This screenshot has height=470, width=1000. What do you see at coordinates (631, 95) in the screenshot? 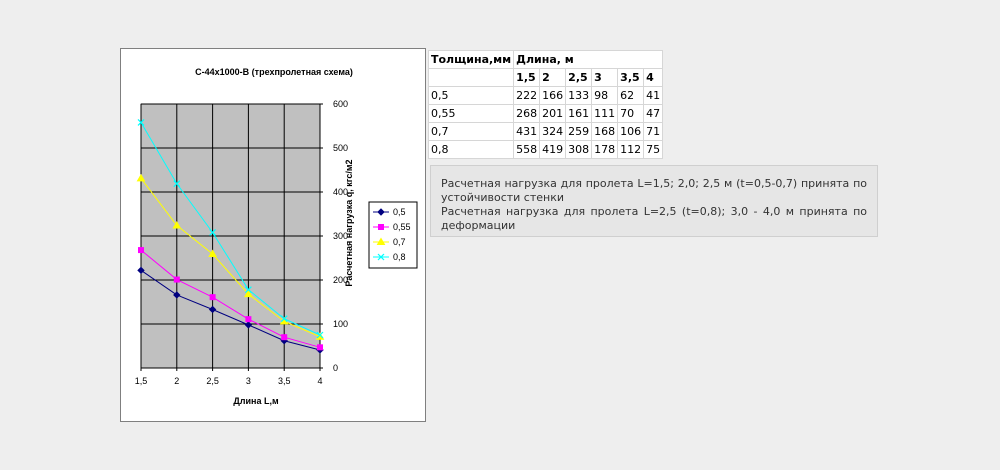
I see `table-cell: 62` at bounding box center [631, 95].